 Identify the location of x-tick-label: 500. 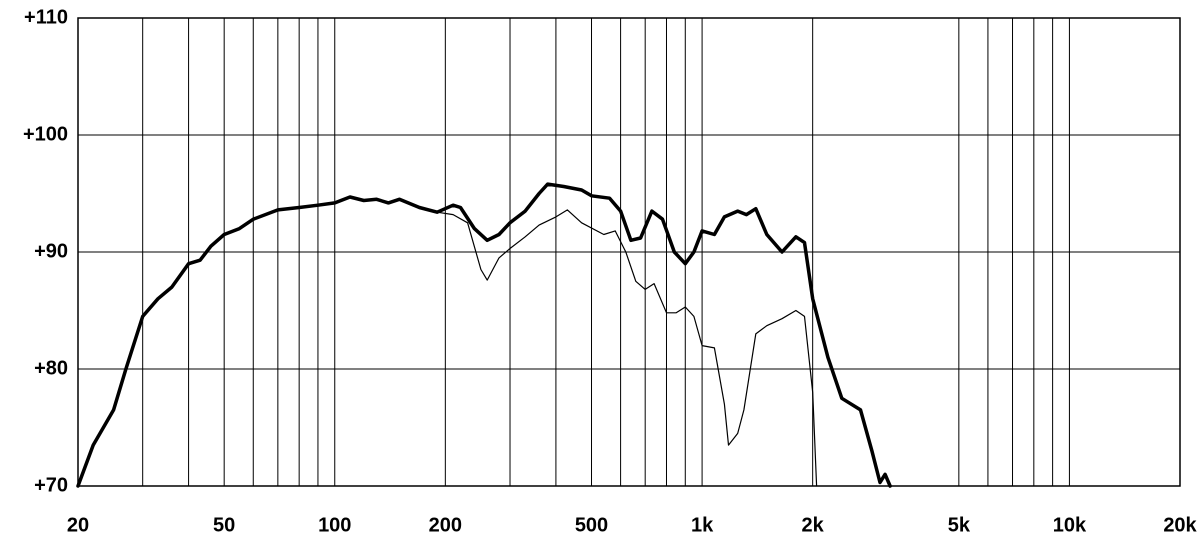
(591, 525).